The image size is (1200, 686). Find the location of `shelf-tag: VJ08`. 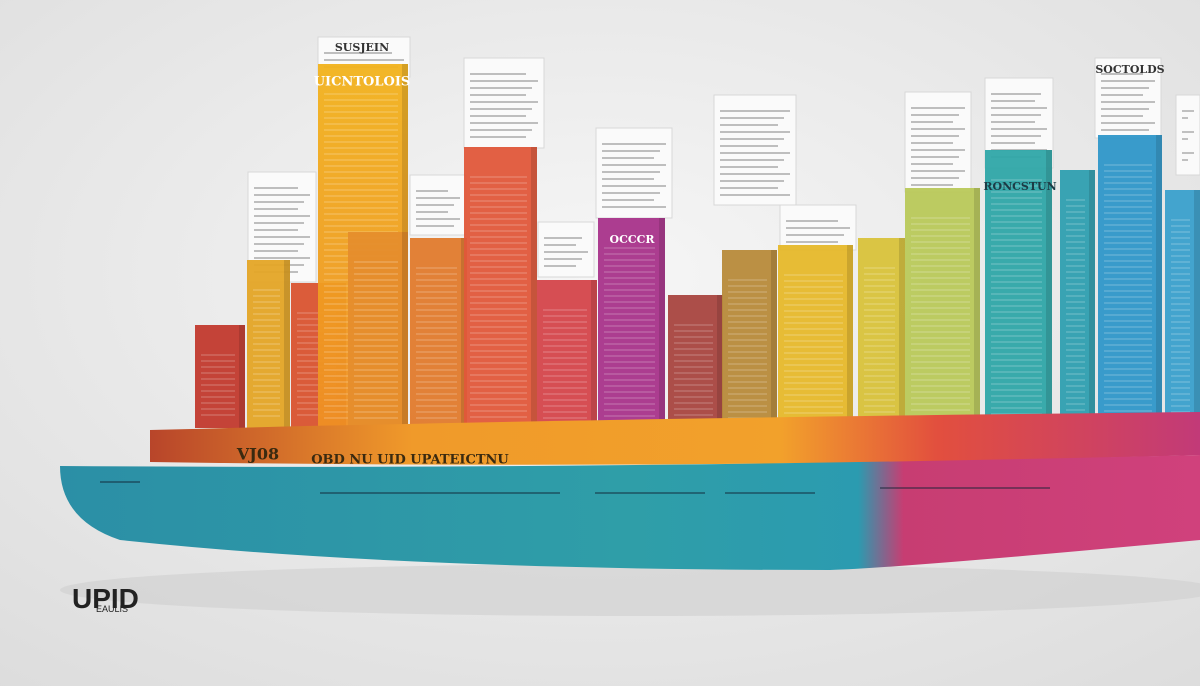

shelf-tag: VJ08 is located at coordinates (257, 454).